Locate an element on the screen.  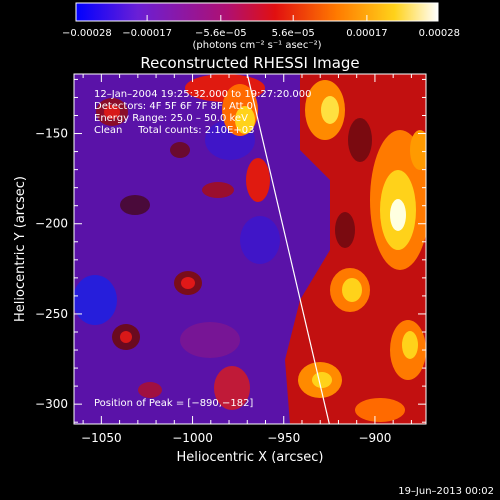
peak-position-label: Position of Peak = [−890,−182] is located at coordinates (173, 403).